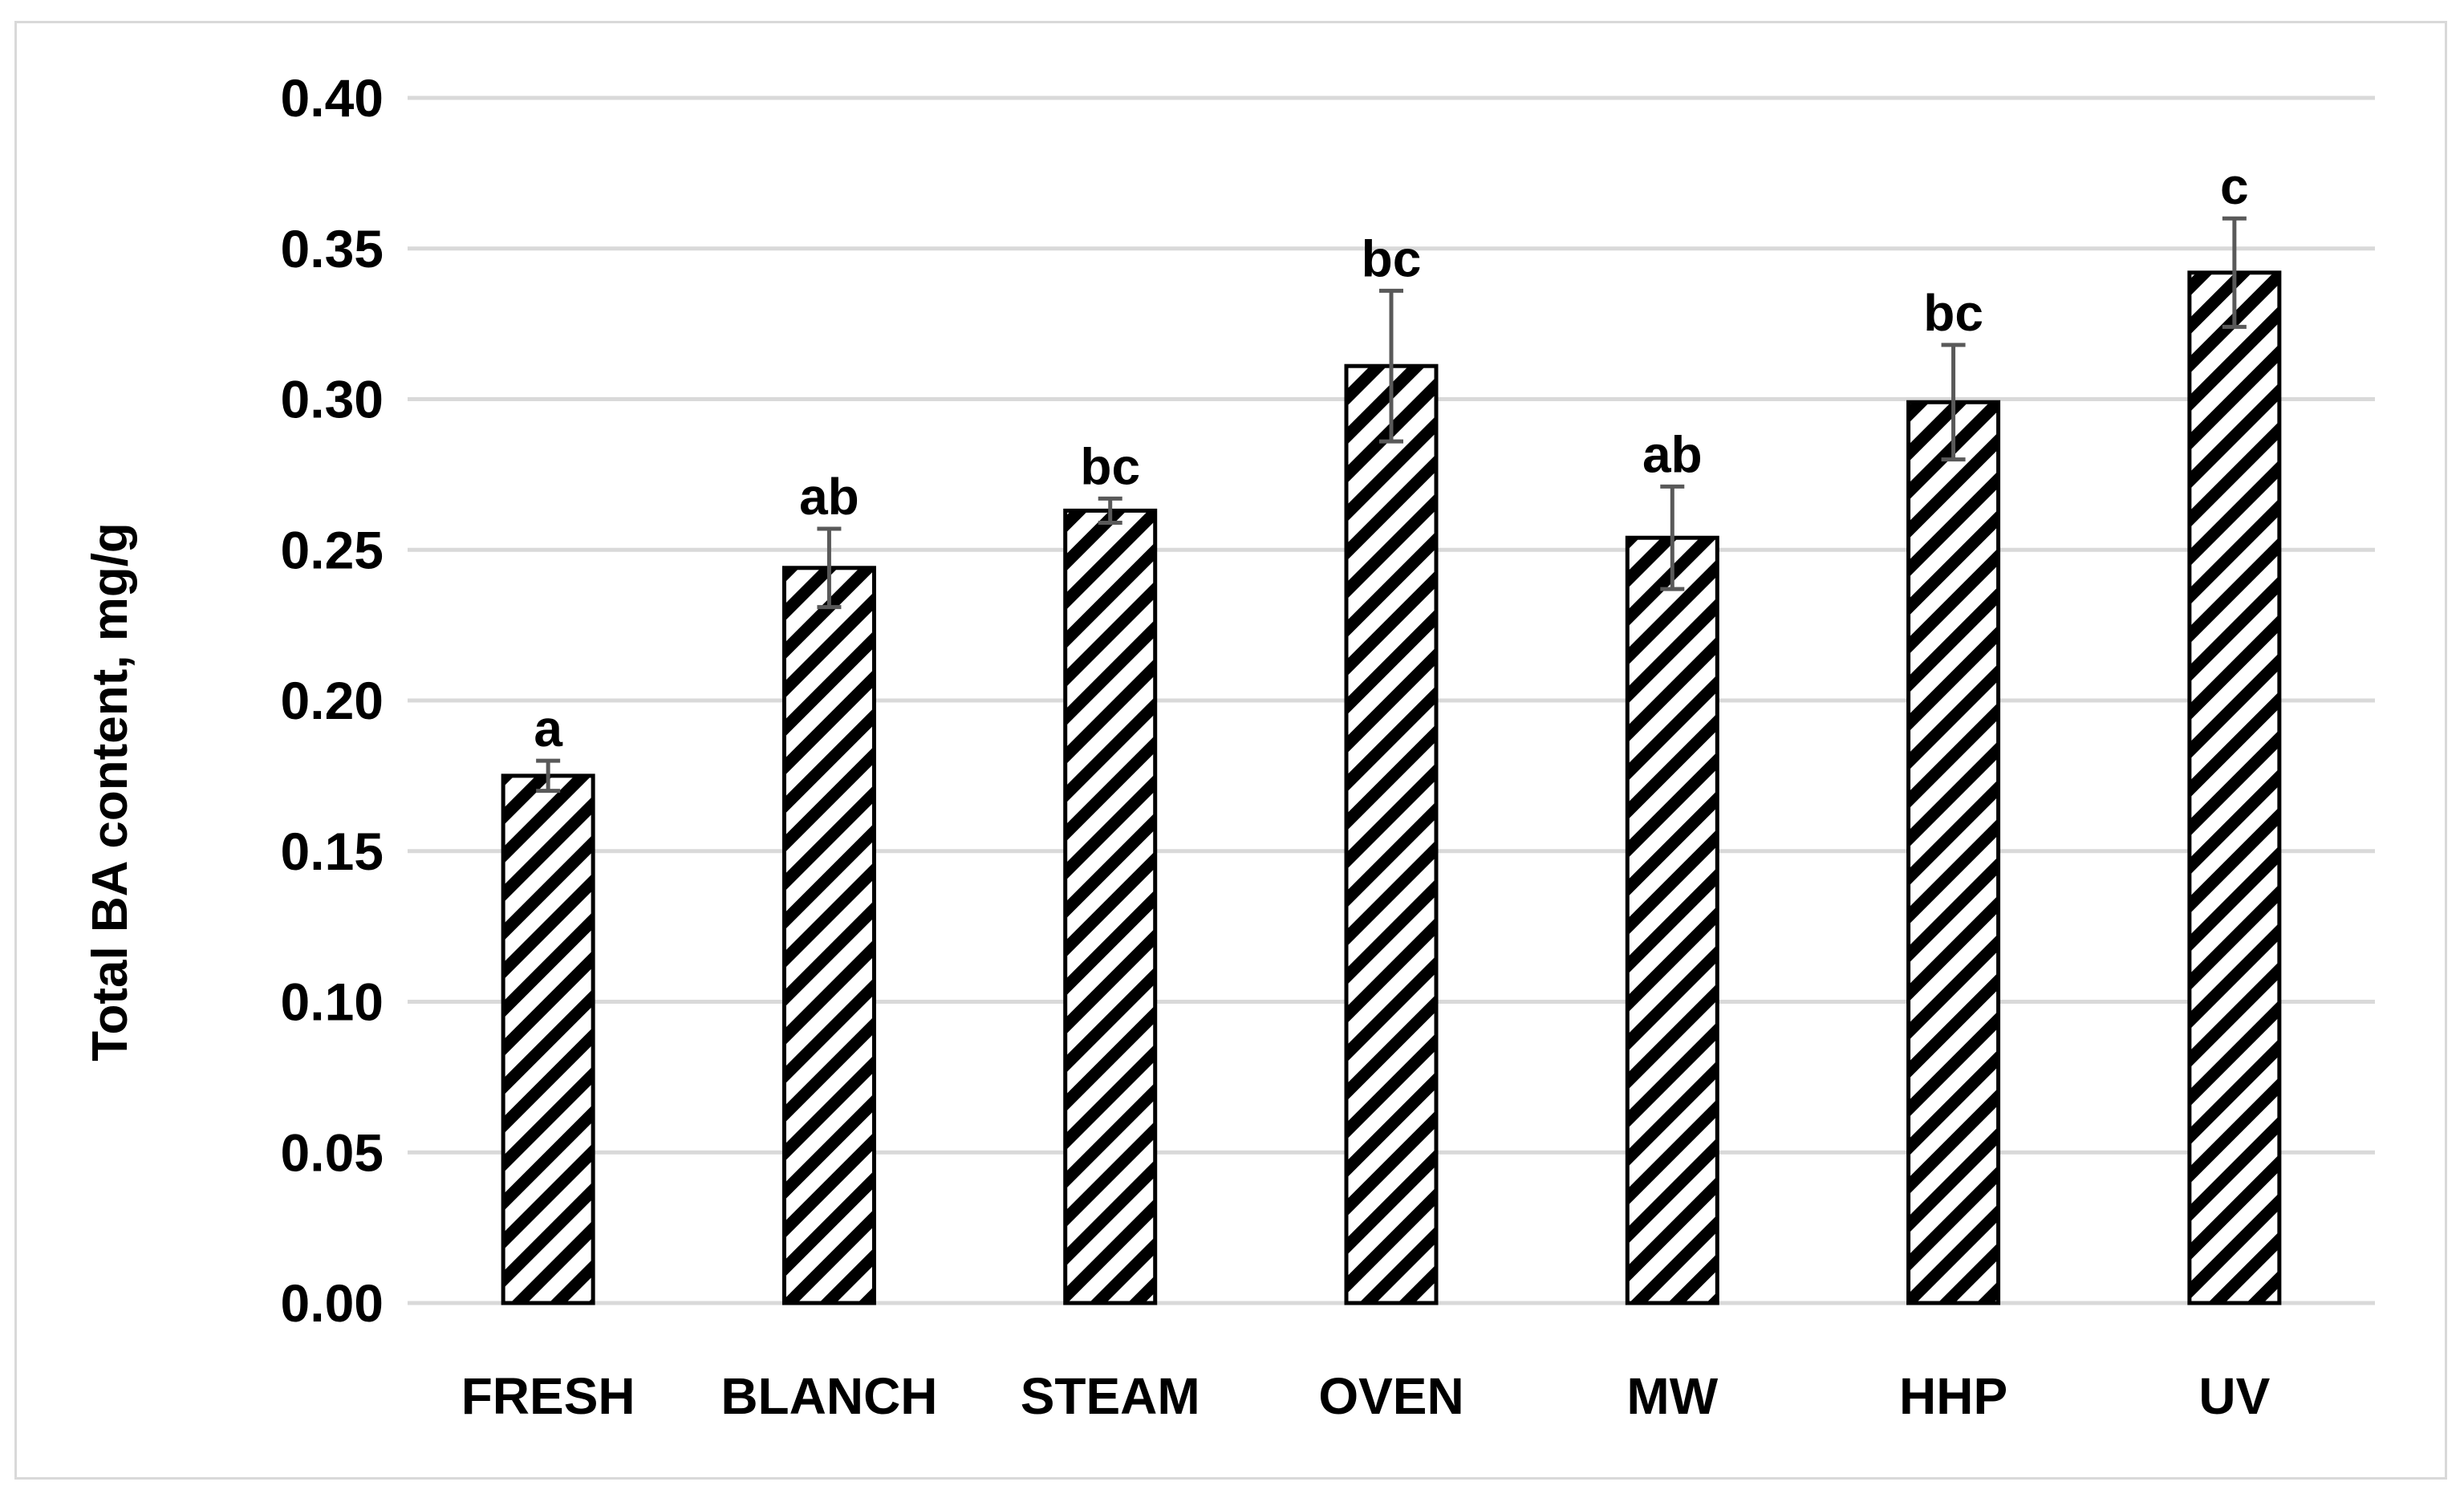 This screenshot has width=2464, height=1494. I want to click on bar-hhp, so click(1953, 852).